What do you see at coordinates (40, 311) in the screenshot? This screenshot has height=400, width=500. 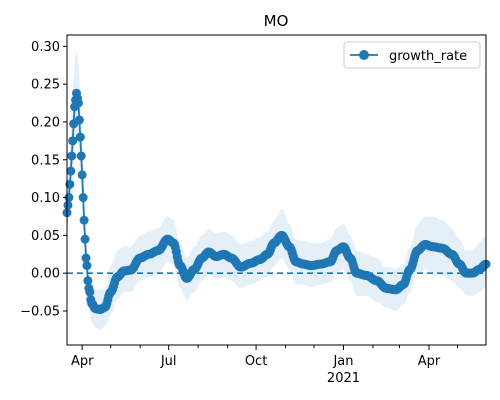 I see `y-tick-label: −0.05` at bounding box center [40, 311].